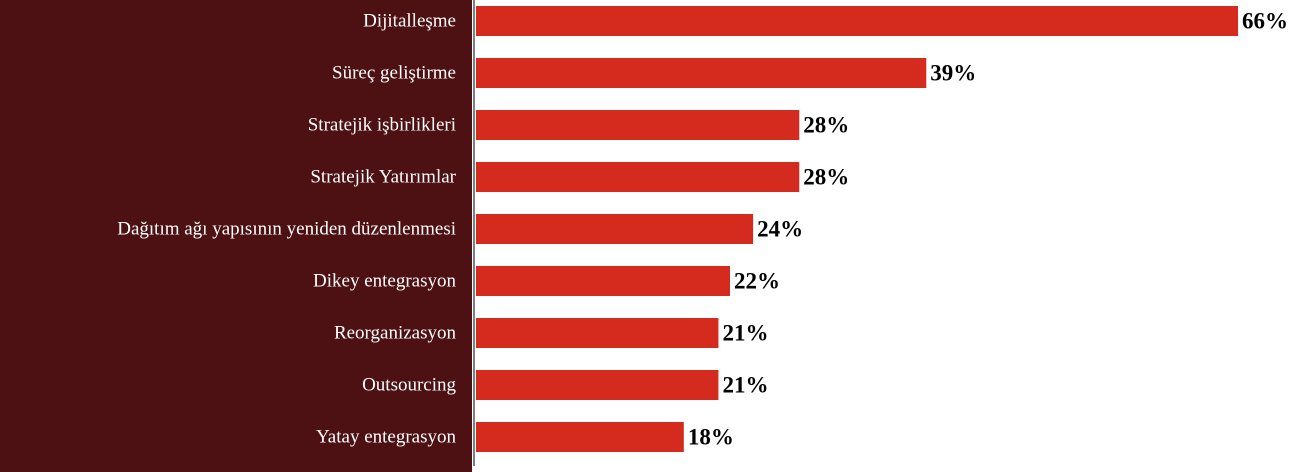  Describe the element at coordinates (395, 332) in the screenshot. I see `category-label: Reorganizasyon` at that location.